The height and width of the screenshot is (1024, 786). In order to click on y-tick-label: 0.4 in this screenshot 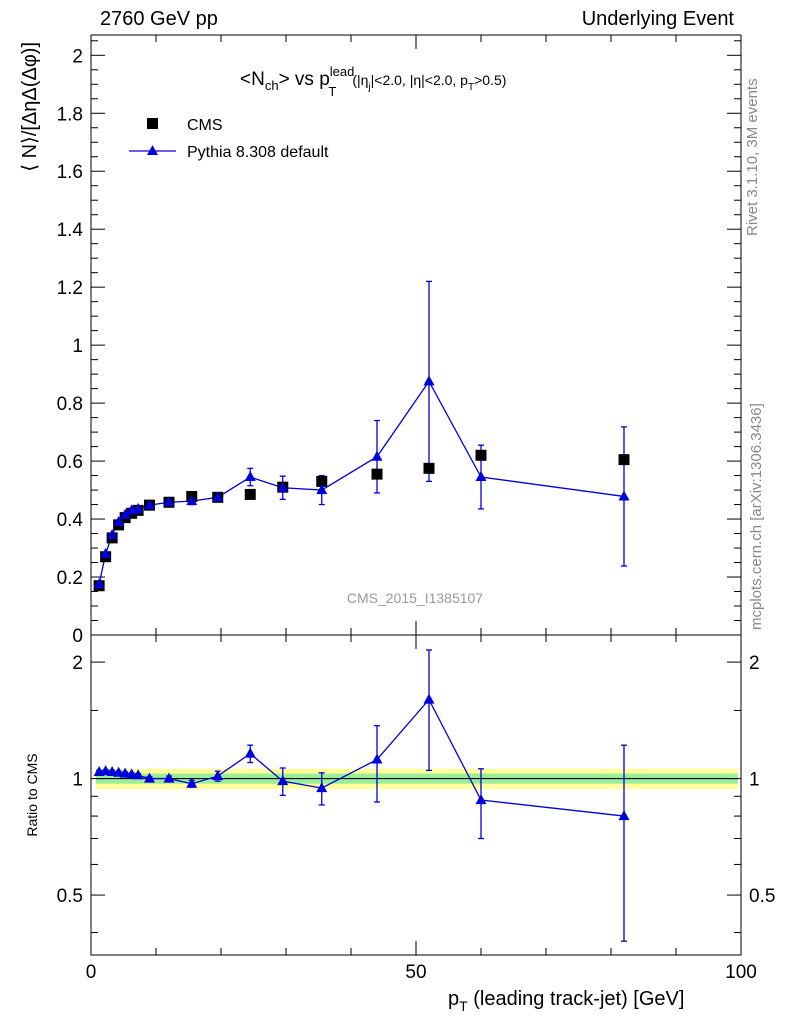, I will do `click(70, 520)`.